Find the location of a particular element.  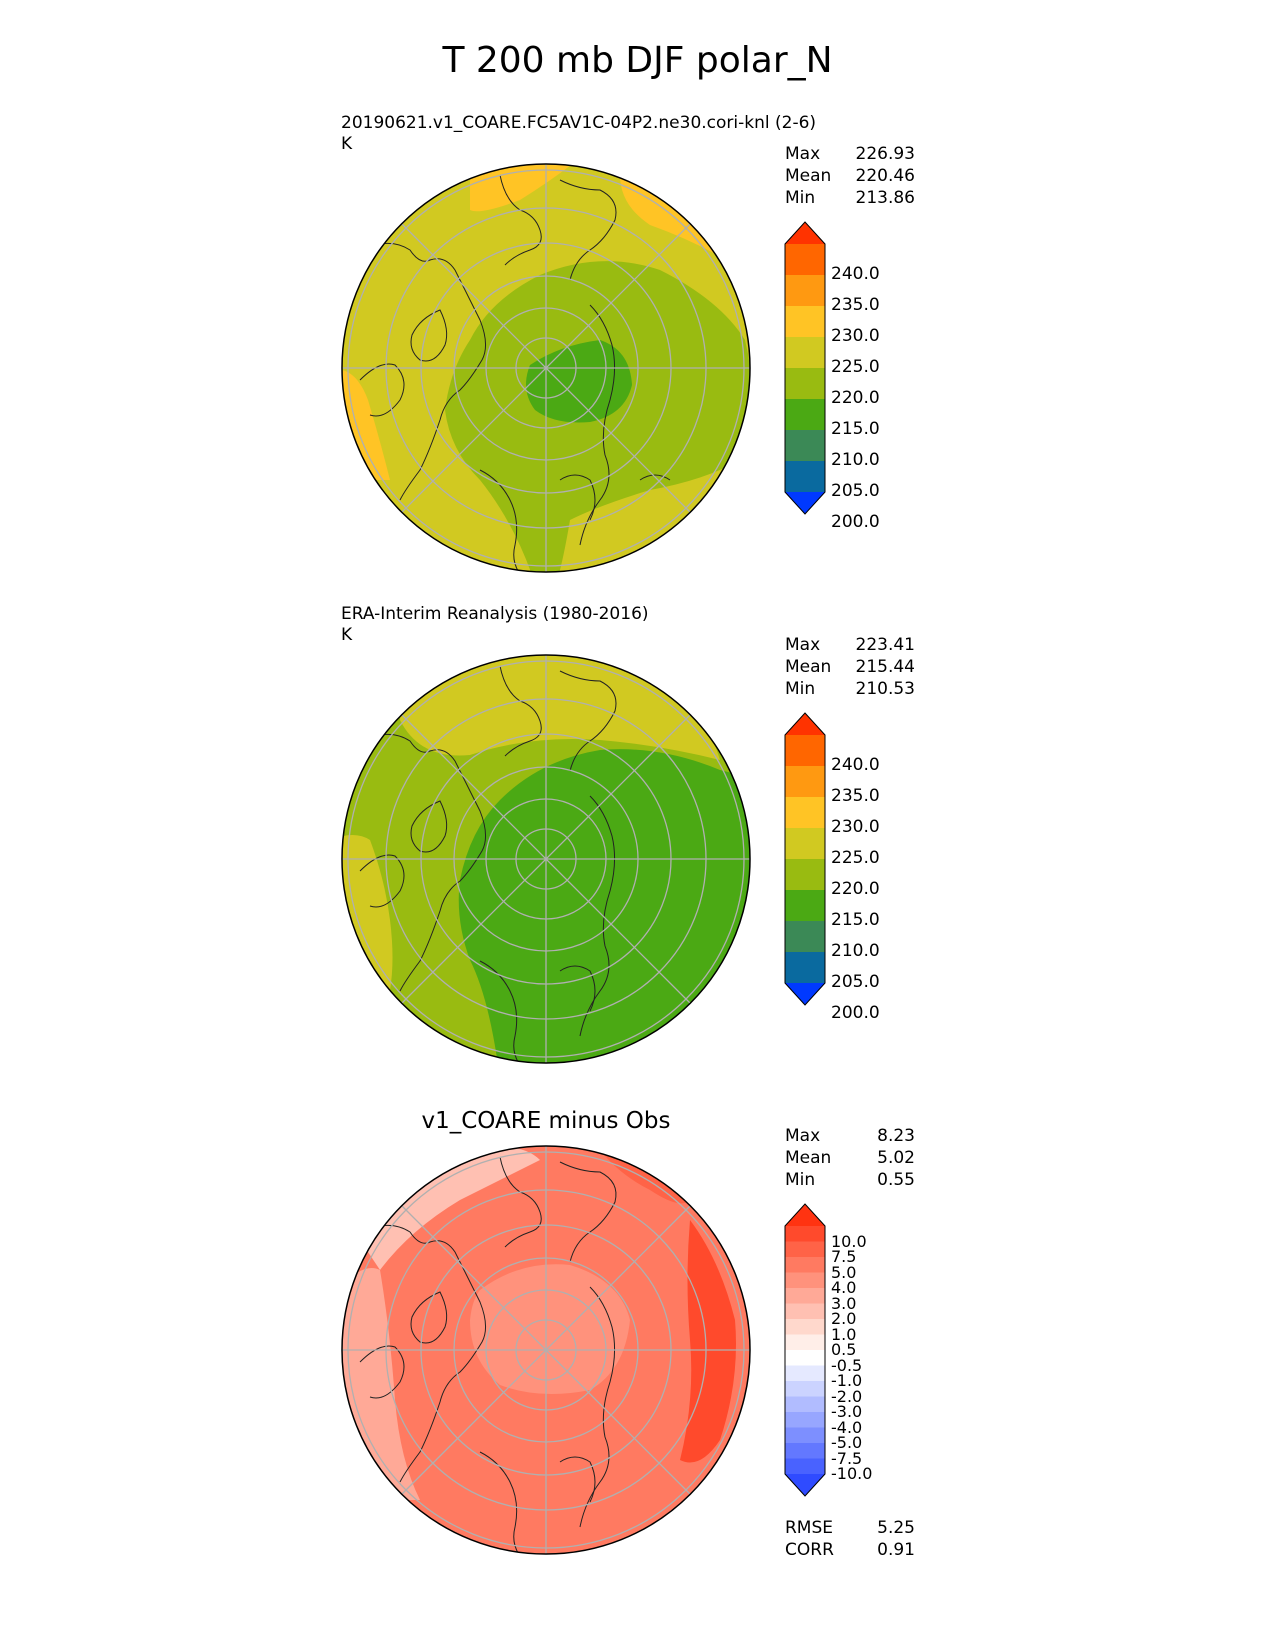

colorbar-tick-label: -5.0 is located at coordinates (847, 1442).